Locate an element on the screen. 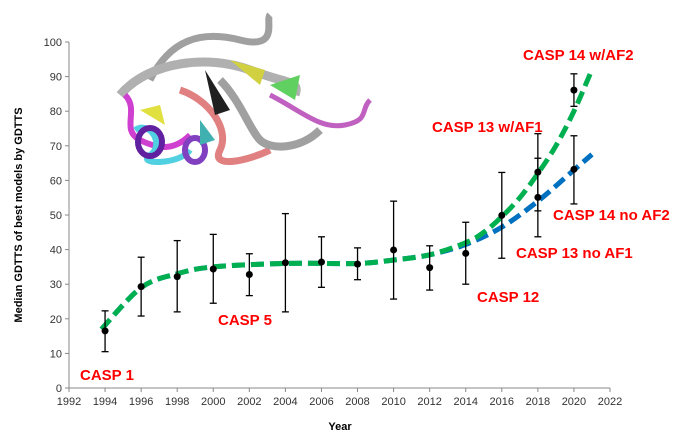 This screenshot has width=689, height=445. protein-ribbon-image is located at coordinates (244, 89).